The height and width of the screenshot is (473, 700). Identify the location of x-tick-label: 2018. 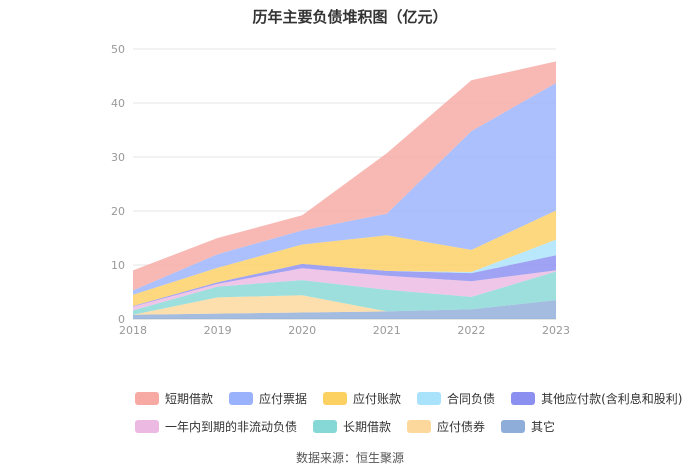
(133, 330).